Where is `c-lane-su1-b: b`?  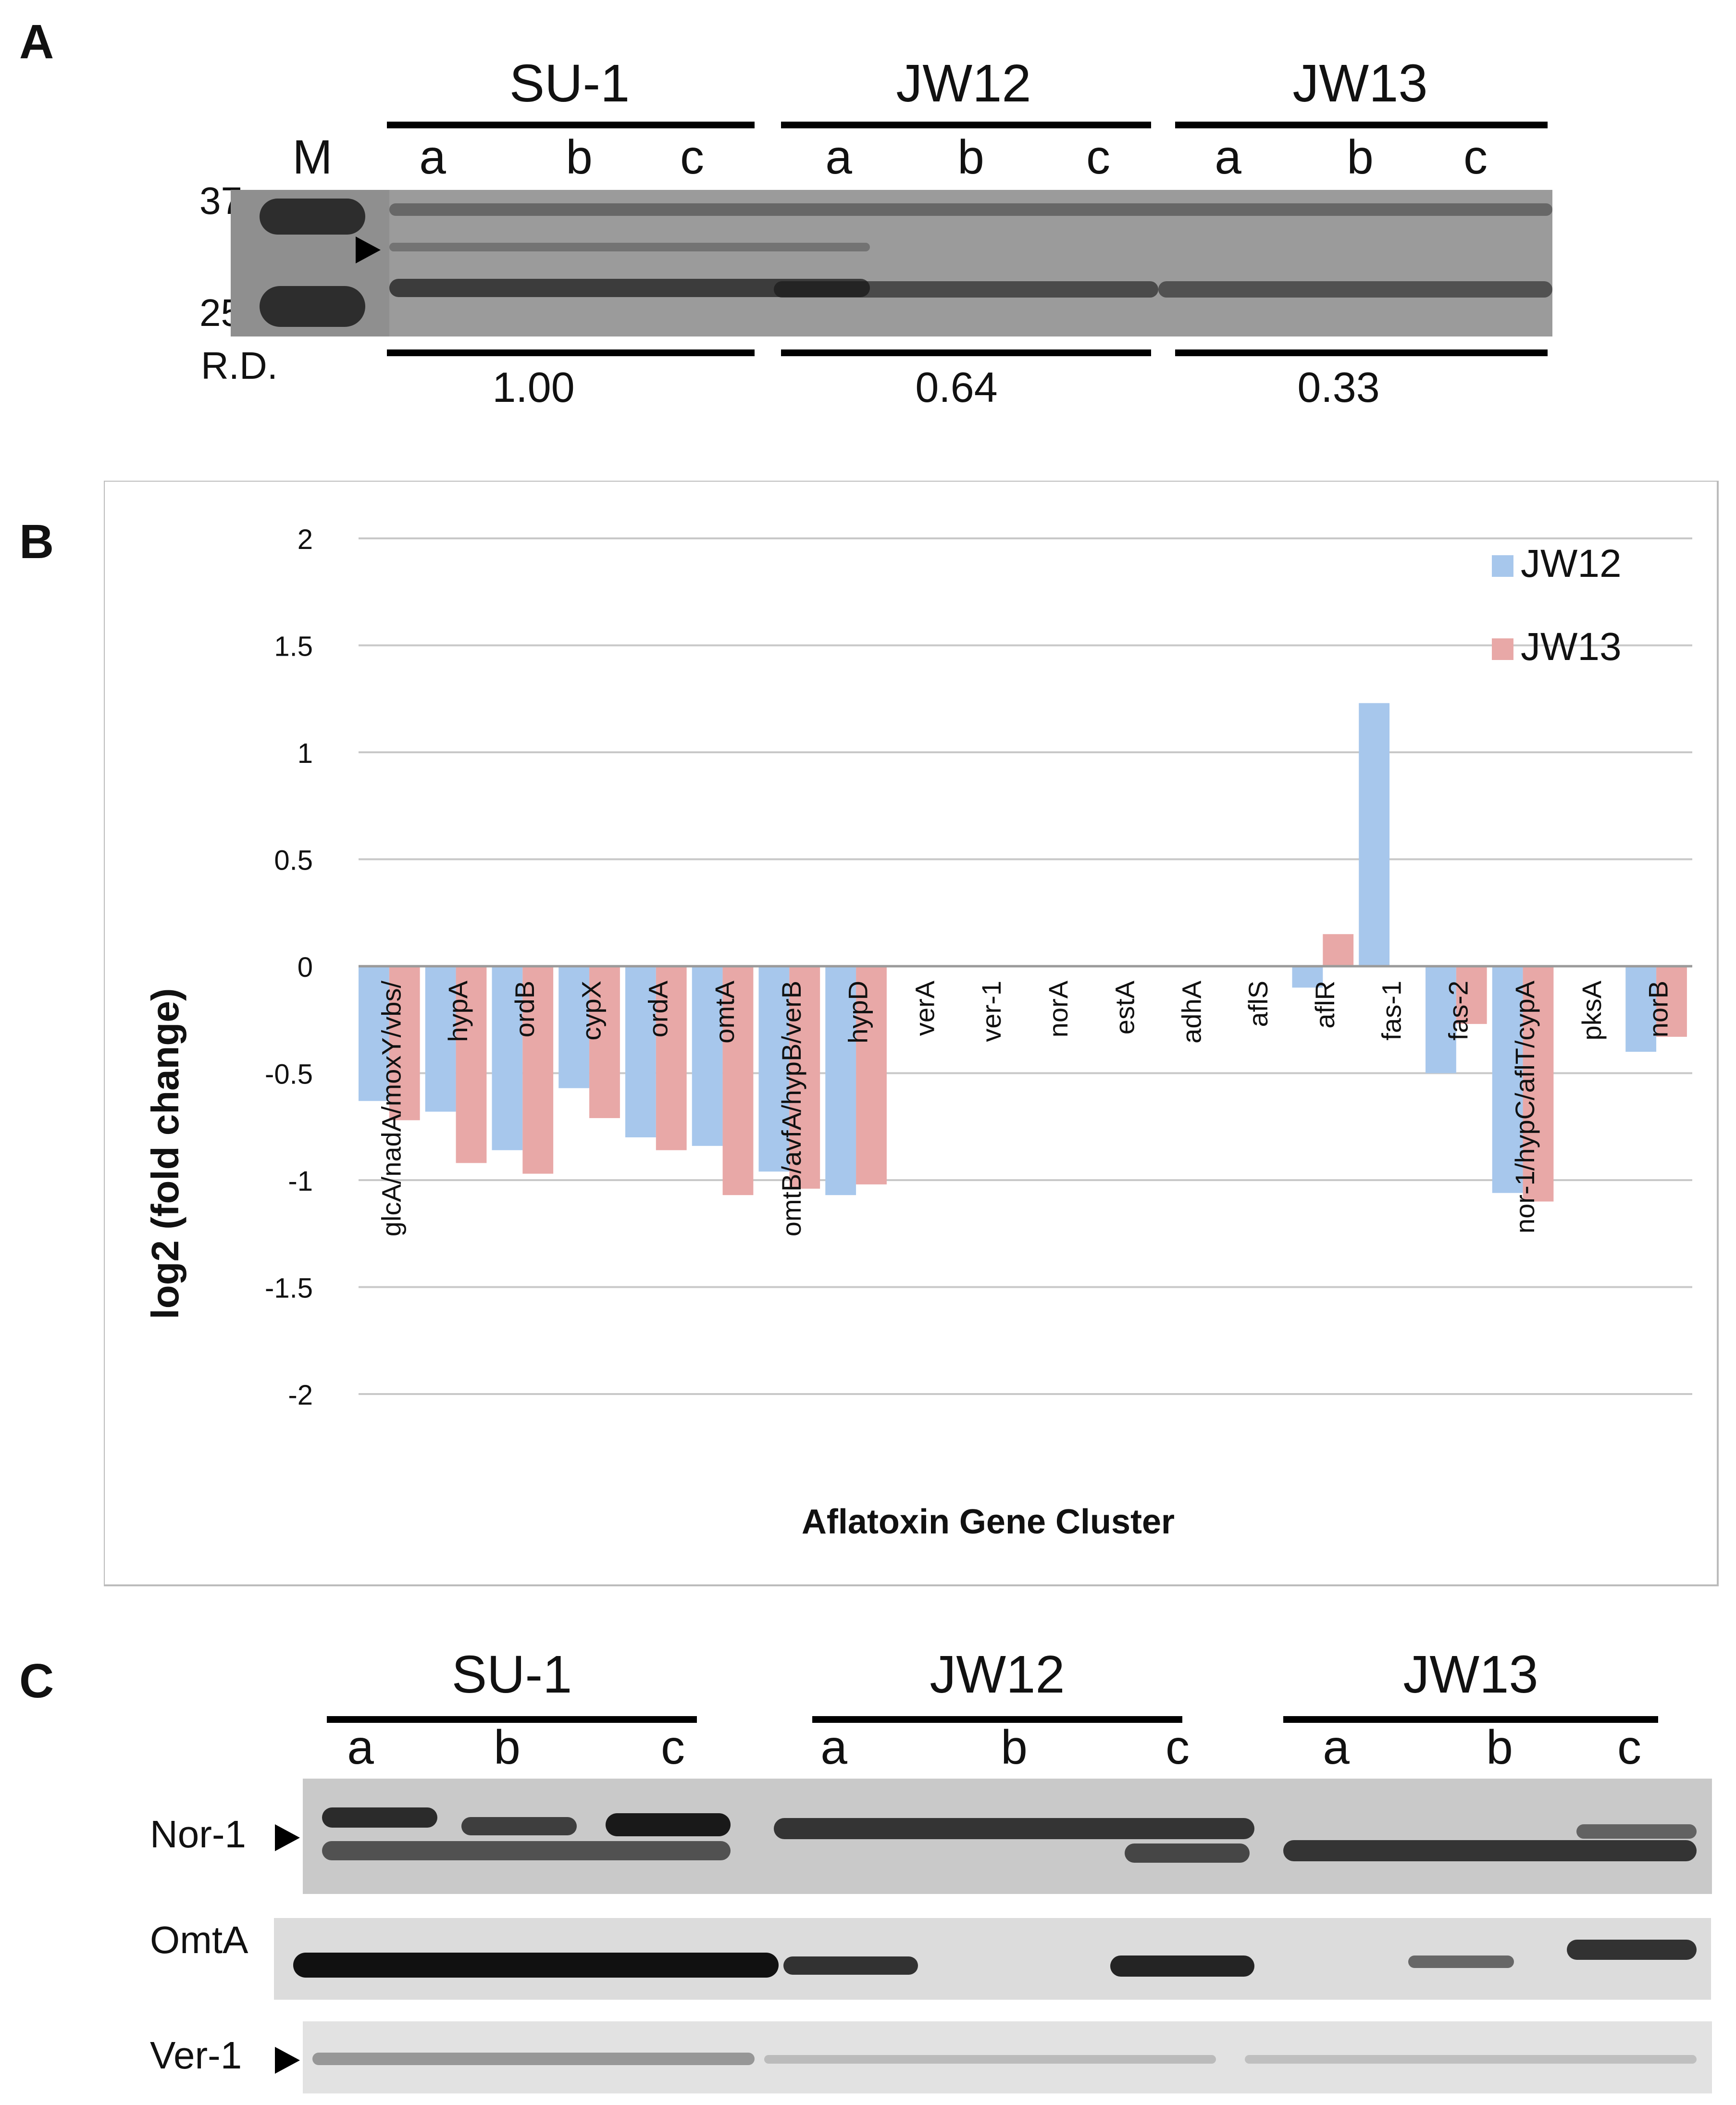 c-lane-su1-b: b is located at coordinates (508, 1747).